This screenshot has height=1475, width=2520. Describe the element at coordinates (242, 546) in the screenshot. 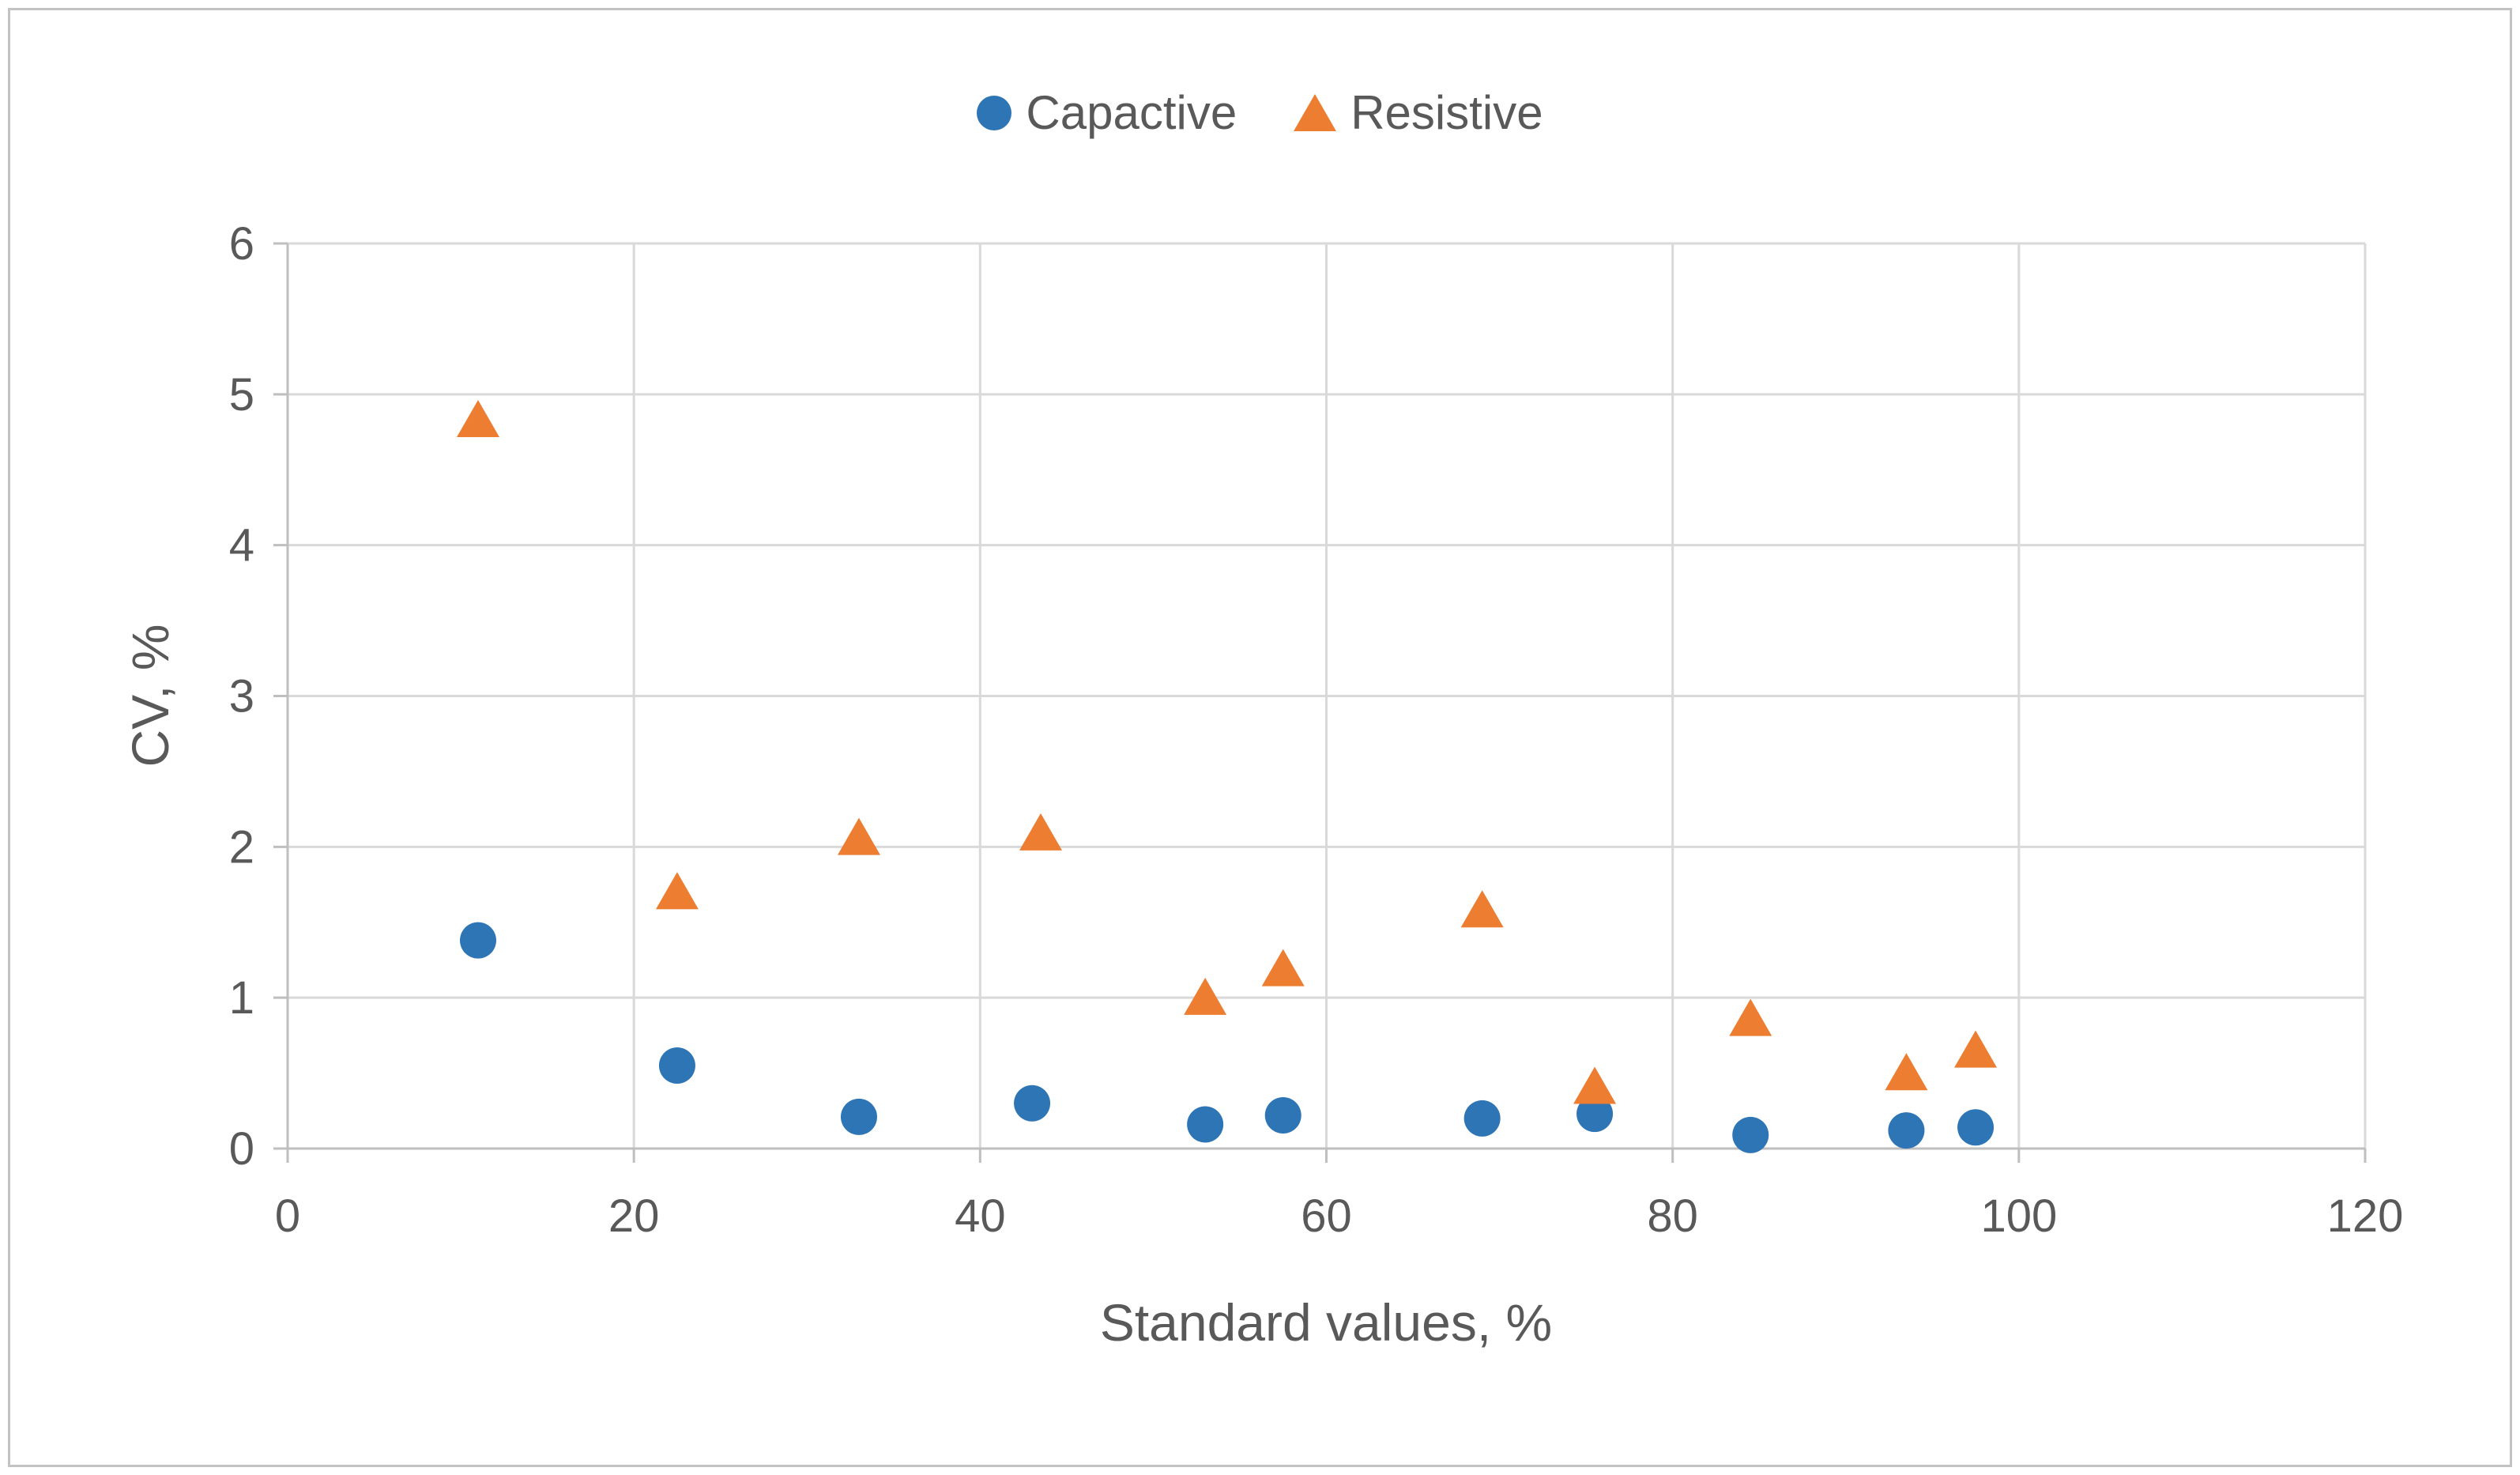

I see `y-tick-label: 4` at that location.